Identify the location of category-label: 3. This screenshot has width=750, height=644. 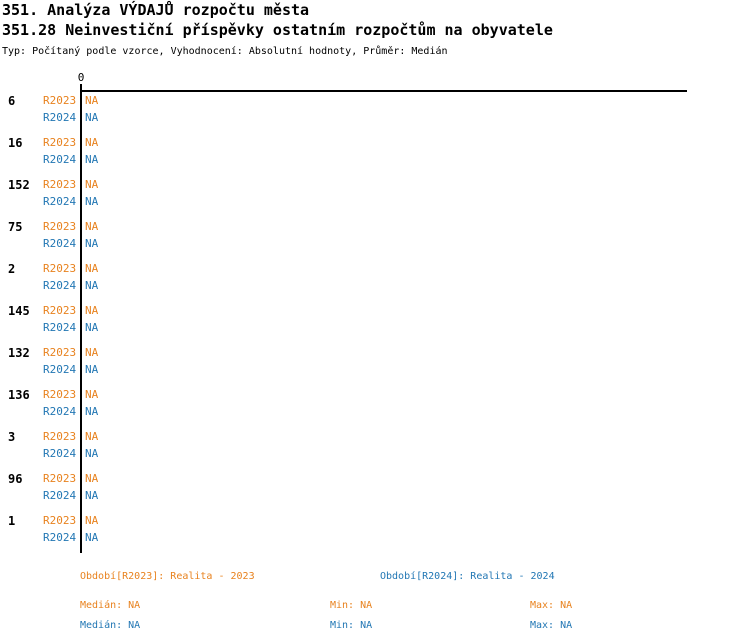
(12, 437).